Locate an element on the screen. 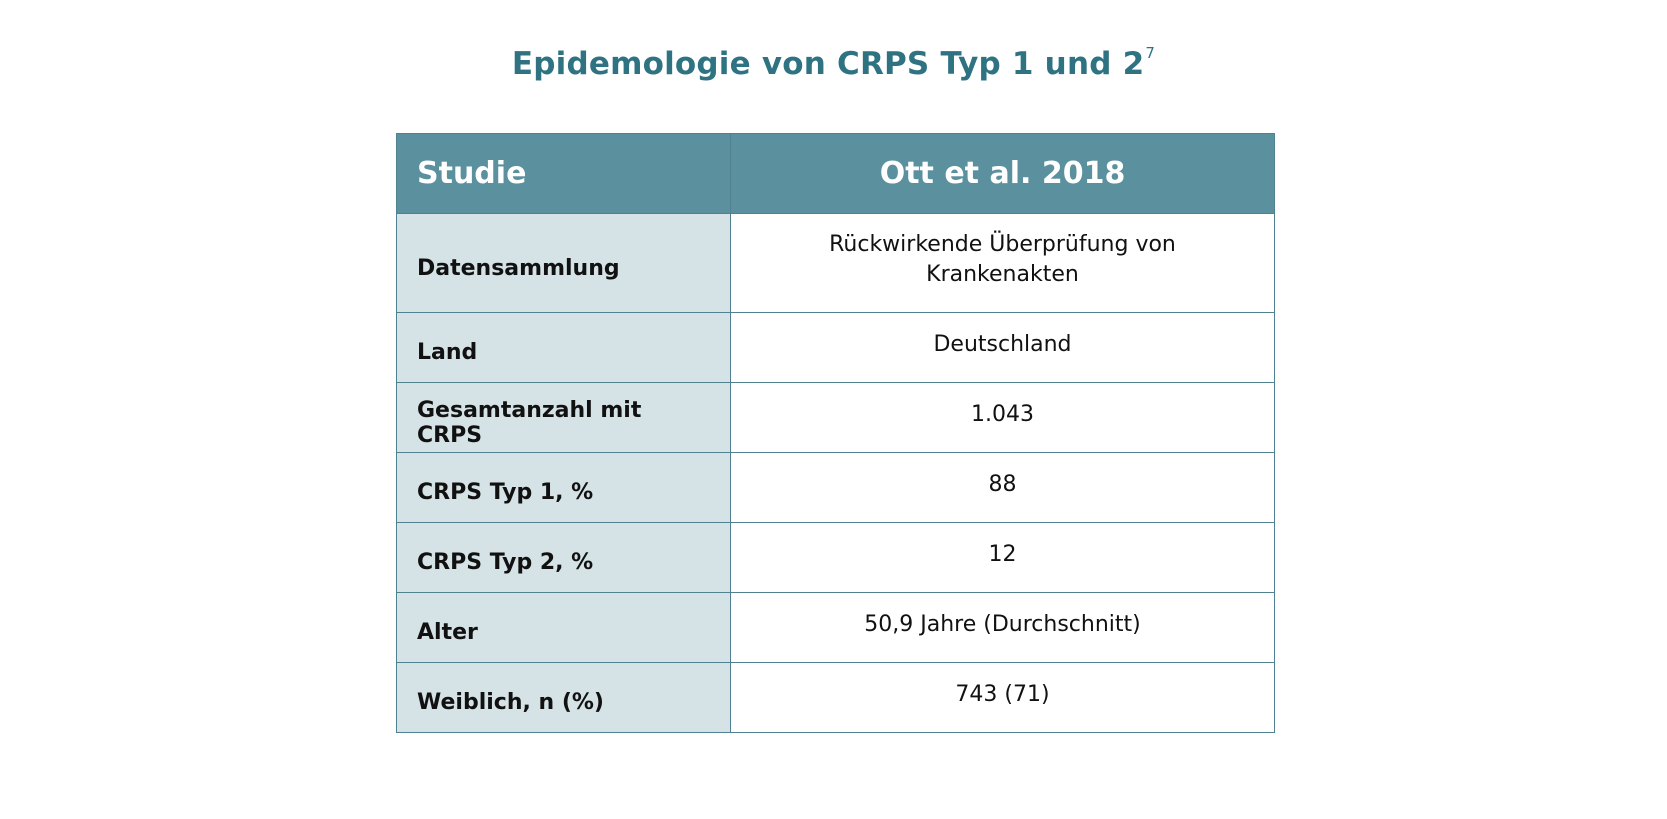 The width and height of the screenshot is (1667, 819). header-study-label: Studie is located at coordinates (563, 173).